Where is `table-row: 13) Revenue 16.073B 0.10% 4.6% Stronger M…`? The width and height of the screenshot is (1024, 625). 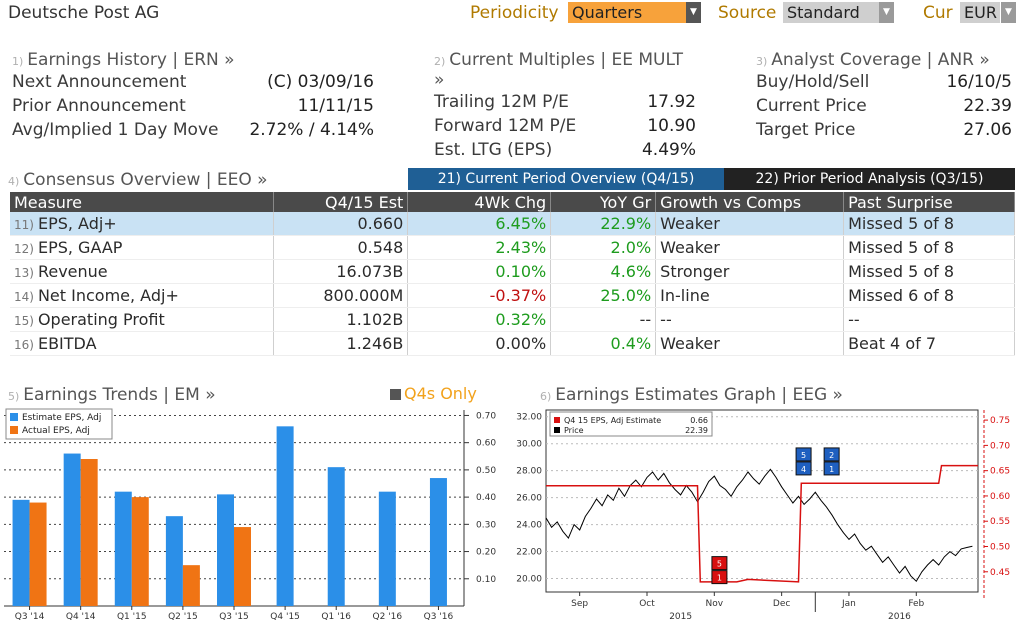 table-row: 13) Revenue 16.073B 0.10% 4.6% Stronger M… is located at coordinates (512, 271).